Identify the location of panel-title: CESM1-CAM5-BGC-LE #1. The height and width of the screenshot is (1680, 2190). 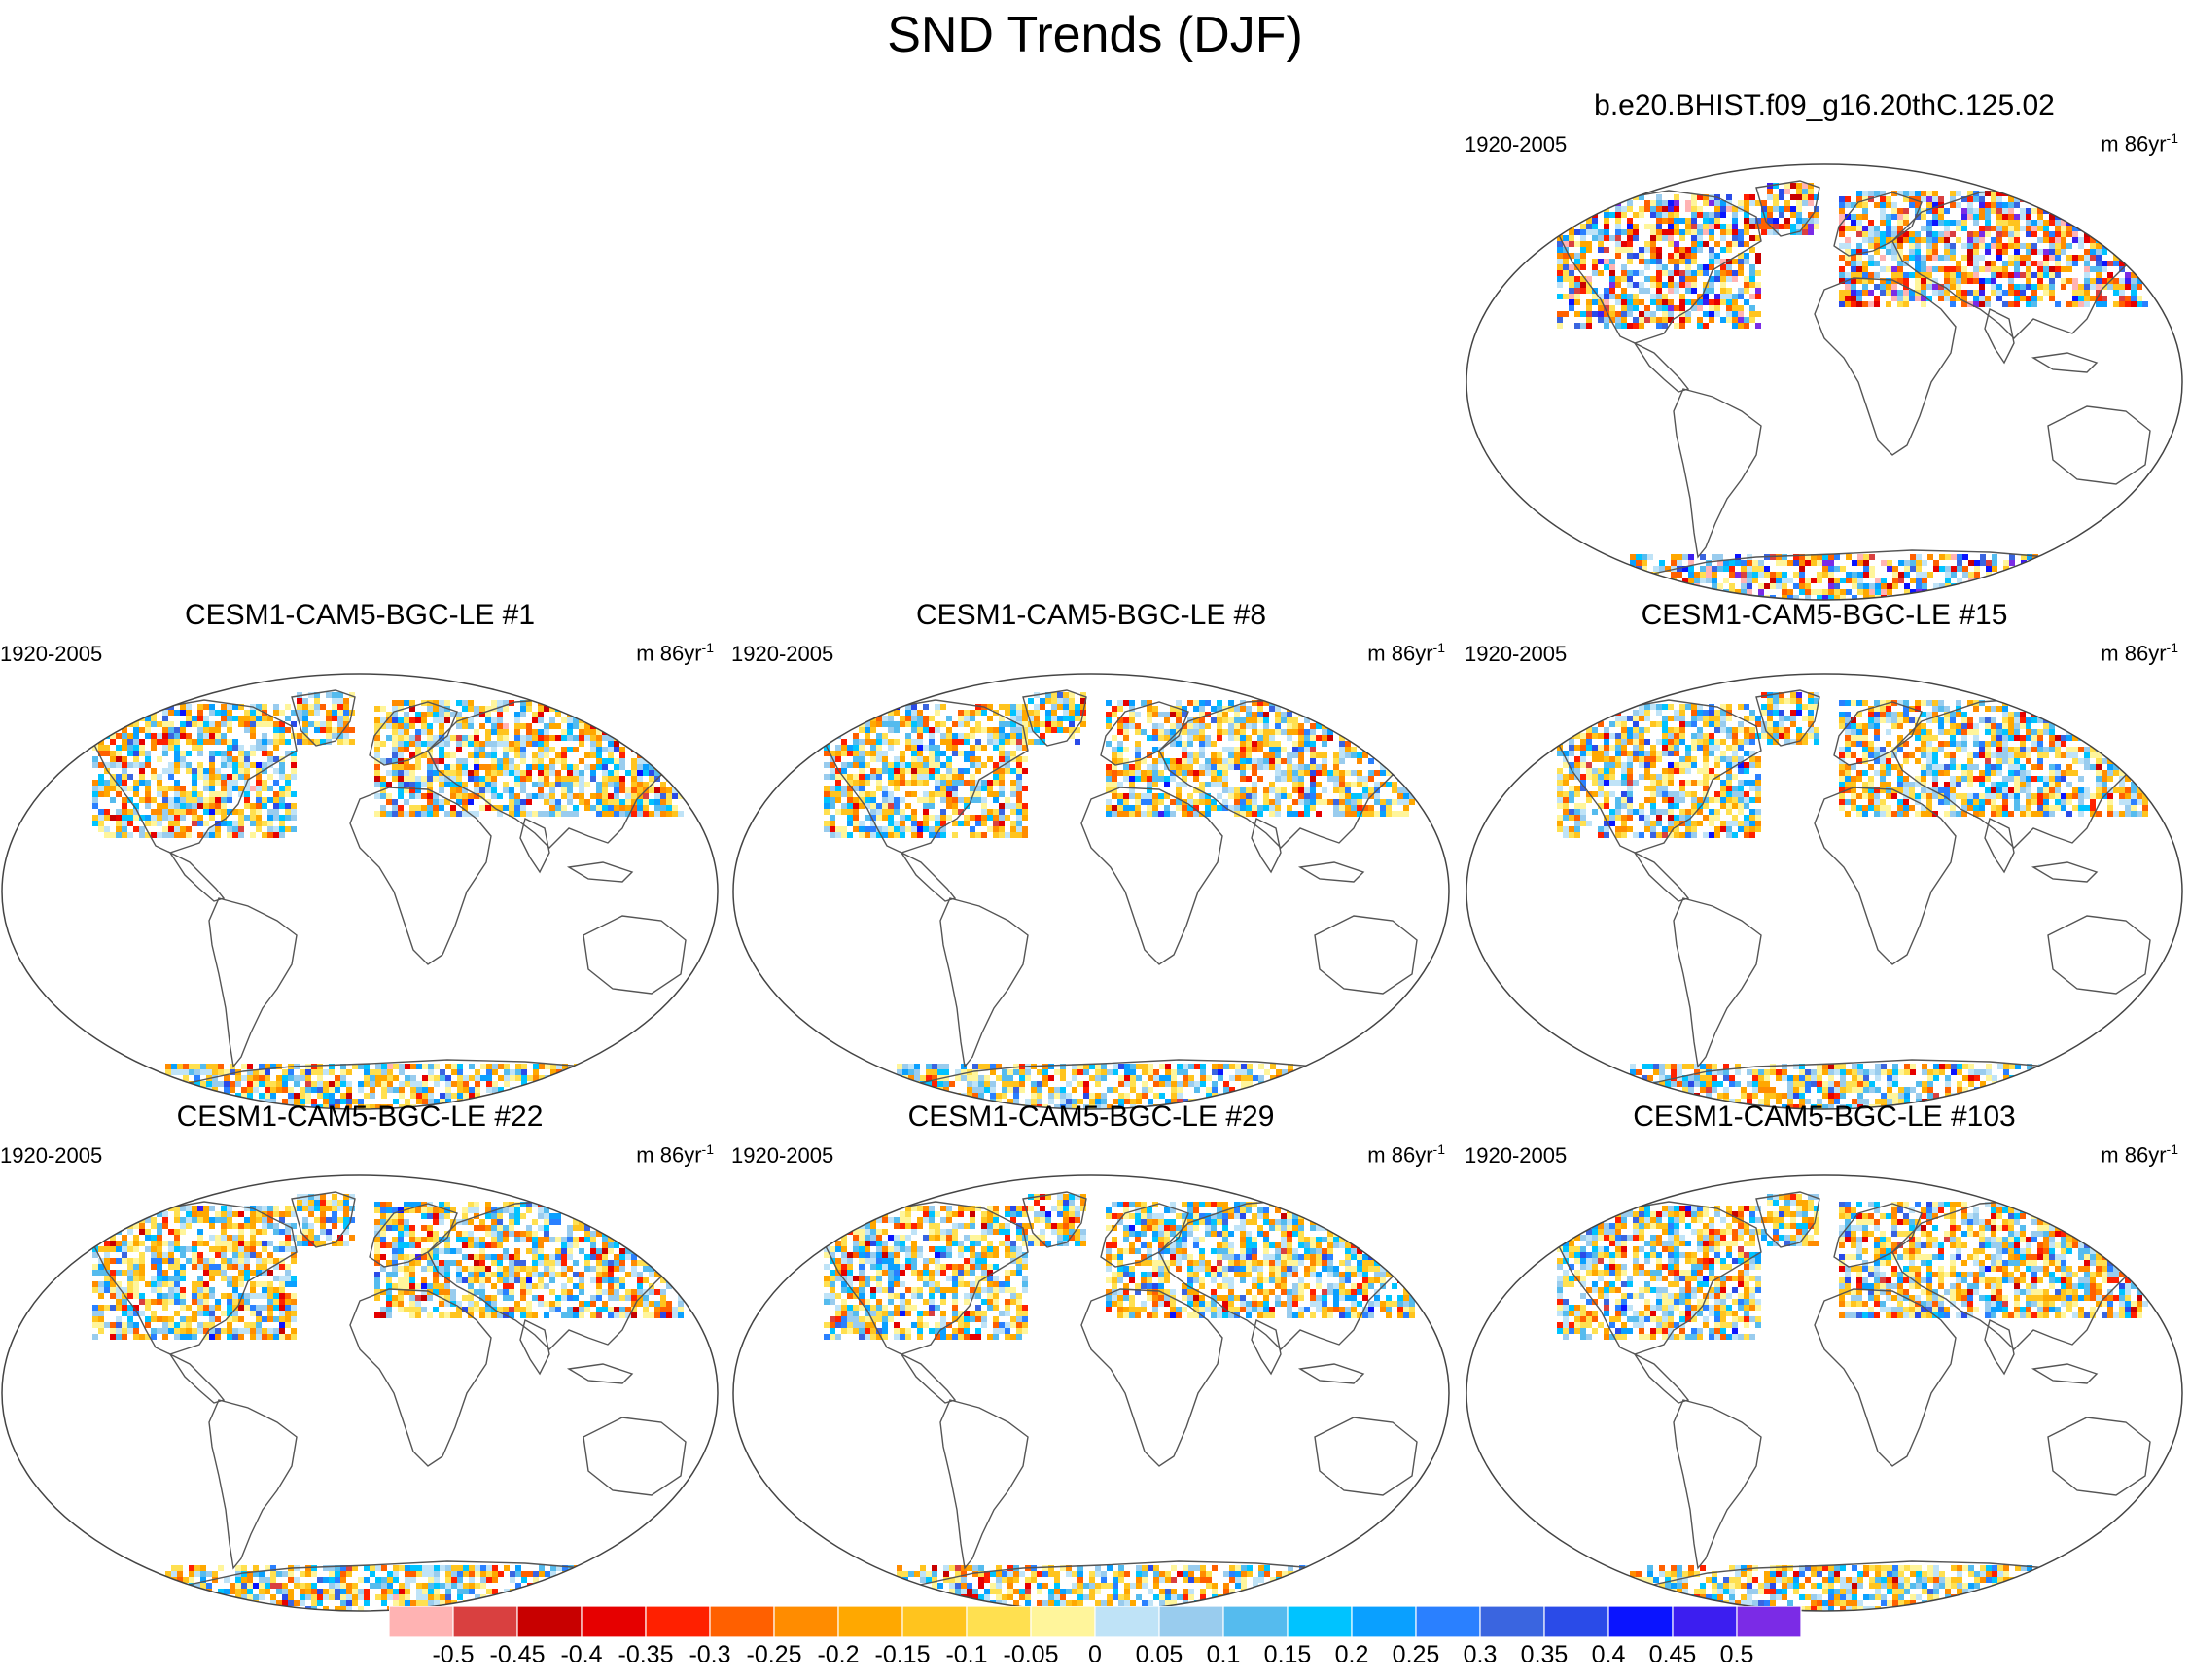
(360, 615).